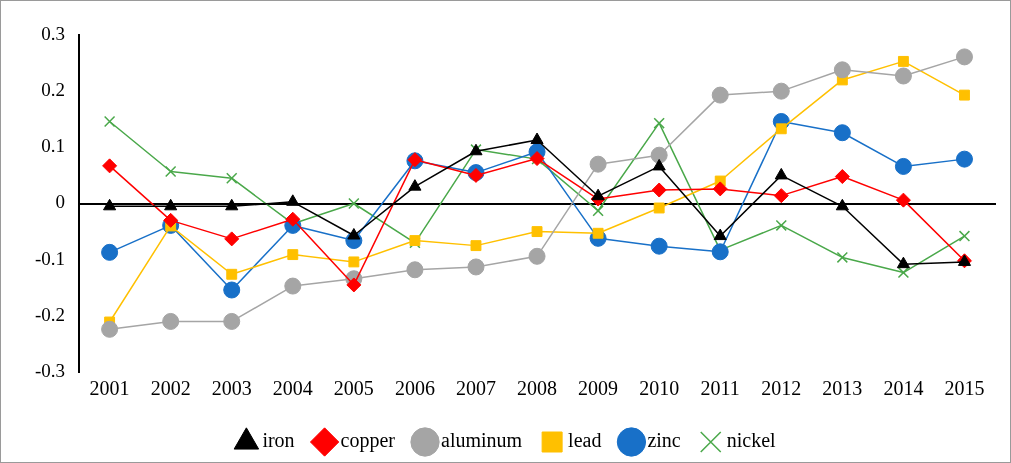 The height and width of the screenshot is (463, 1011). Describe the element at coordinates (170, 388) in the screenshot. I see `x-tick-label: 2002` at that location.